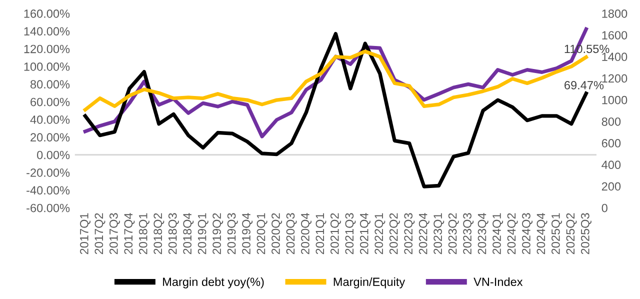 The image size is (640, 299). What do you see at coordinates (542, 233) in the screenshot?
I see `x-tick-label: 2024Q4` at bounding box center [542, 233].